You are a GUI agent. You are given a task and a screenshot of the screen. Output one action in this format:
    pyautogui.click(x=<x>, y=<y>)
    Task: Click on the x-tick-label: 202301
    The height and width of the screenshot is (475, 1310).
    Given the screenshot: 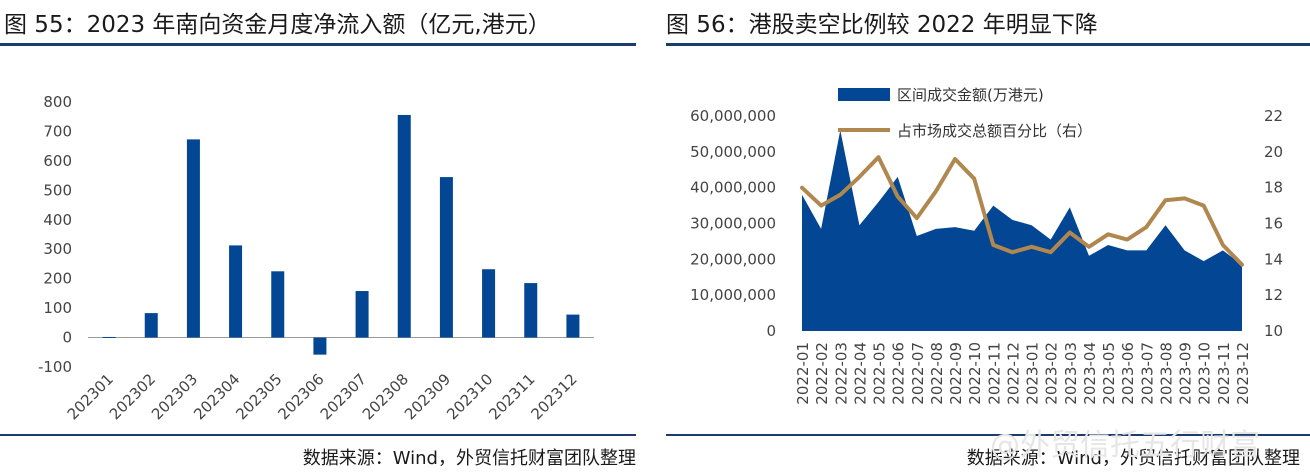 What is the action you would take?
    pyautogui.click(x=90, y=396)
    